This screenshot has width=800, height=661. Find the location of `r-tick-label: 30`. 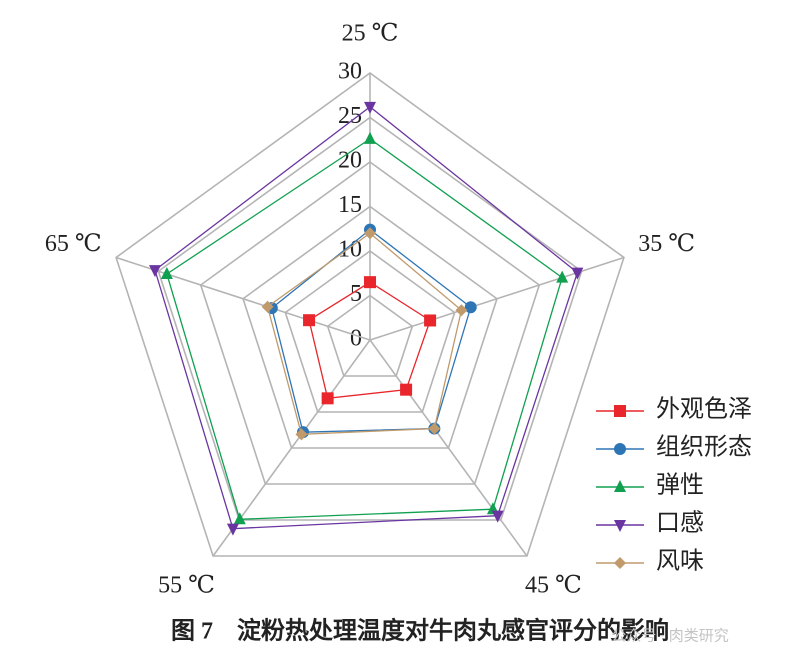

r-tick-label: 30 is located at coordinates (350, 72).